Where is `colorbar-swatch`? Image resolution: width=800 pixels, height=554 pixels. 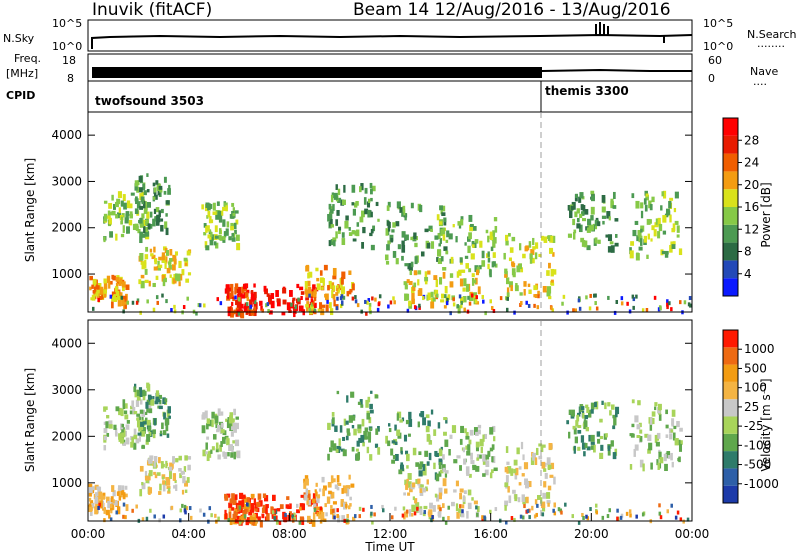
colorbar-swatch is located at coordinates (730, 390).